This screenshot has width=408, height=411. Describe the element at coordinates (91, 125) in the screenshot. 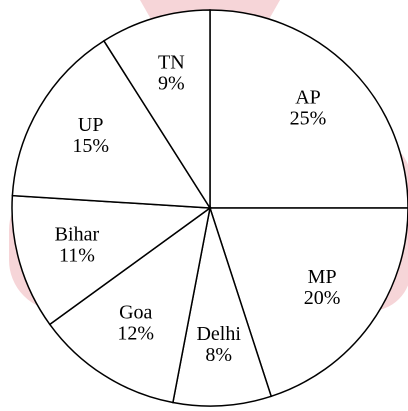

I see `slice-label: UP` at that location.